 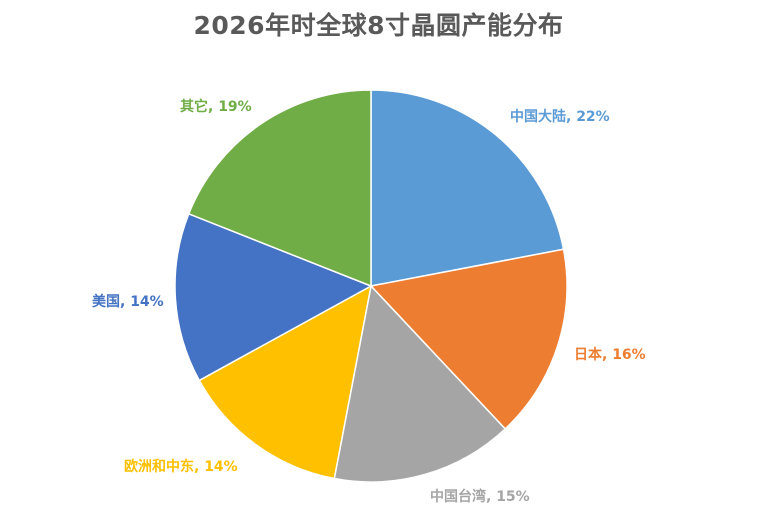 What do you see at coordinates (560, 117) in the screenshot?
I see `slice-label-1: 中国大陆, 22%` at bounding box center [560, 117].